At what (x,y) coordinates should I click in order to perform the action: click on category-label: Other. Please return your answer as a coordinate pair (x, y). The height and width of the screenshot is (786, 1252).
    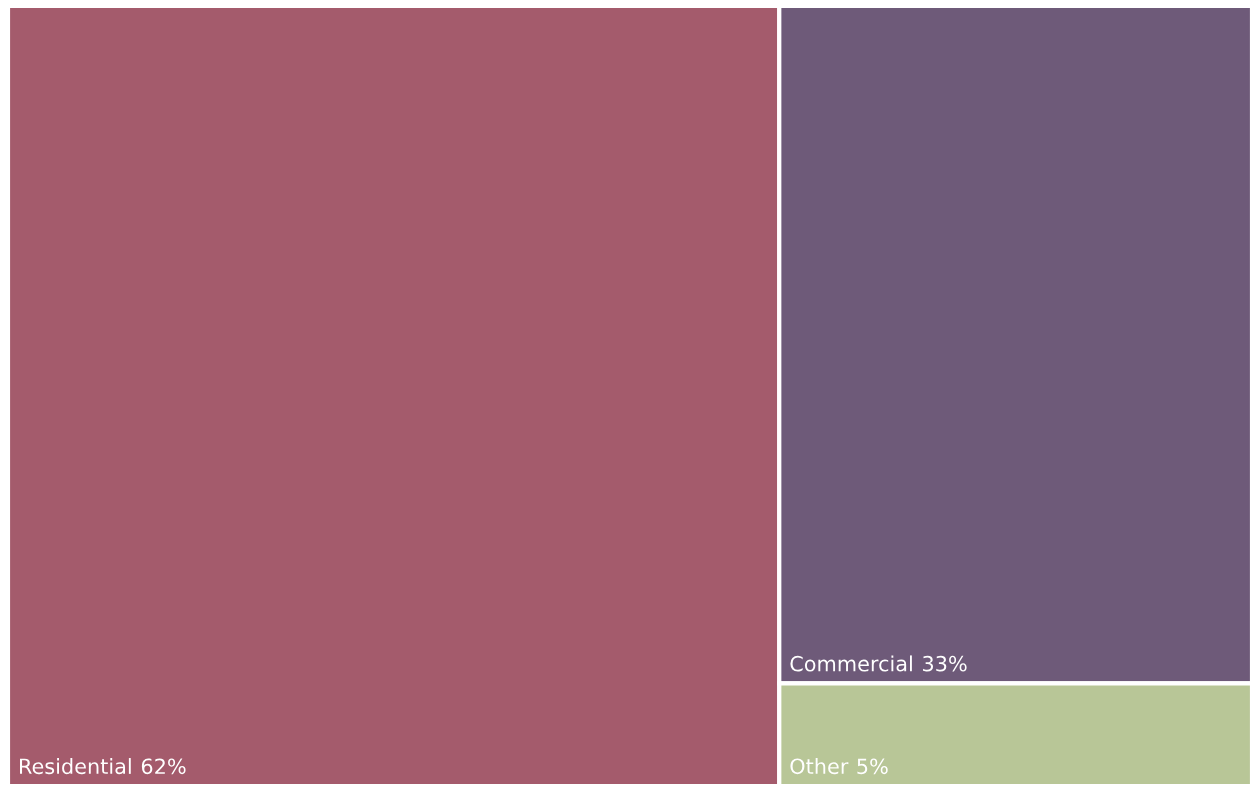
    Looking at the image, I should click on (819, 766).